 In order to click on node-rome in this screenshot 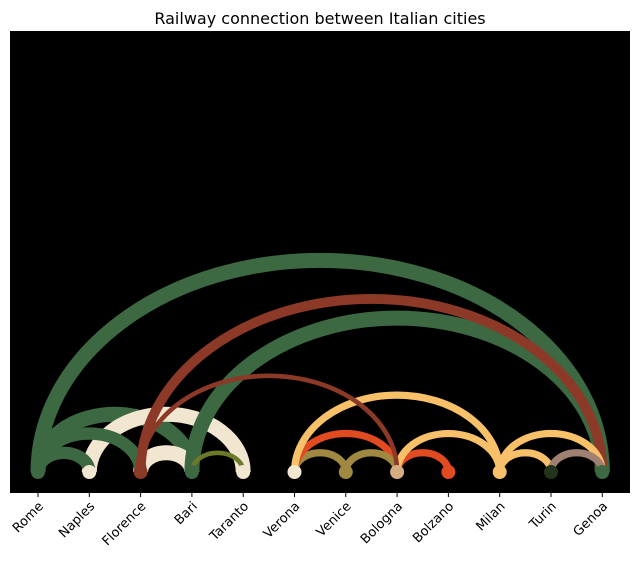, I will do `click(38, 472)`.